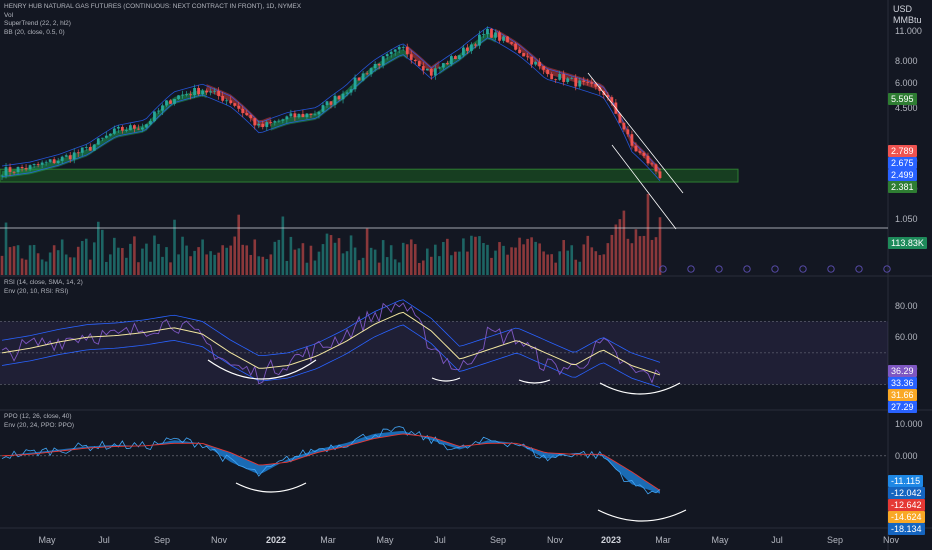 Image resolution: width=932 pixels, height=550 pixels. Describe the element at coordinates (644, 187) in the screenshot. I see `trendline-lower` at that location.